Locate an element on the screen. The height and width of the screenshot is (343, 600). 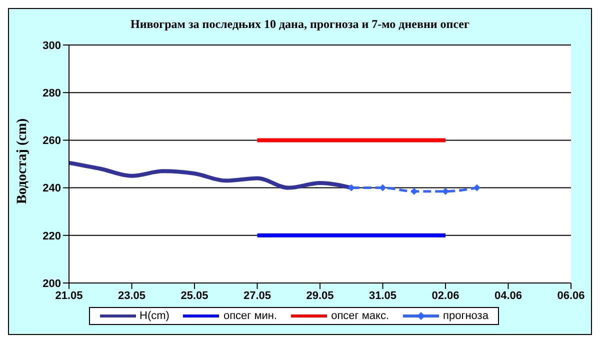
x-tick-label: 31.05 is located at coordinates (382, 296).